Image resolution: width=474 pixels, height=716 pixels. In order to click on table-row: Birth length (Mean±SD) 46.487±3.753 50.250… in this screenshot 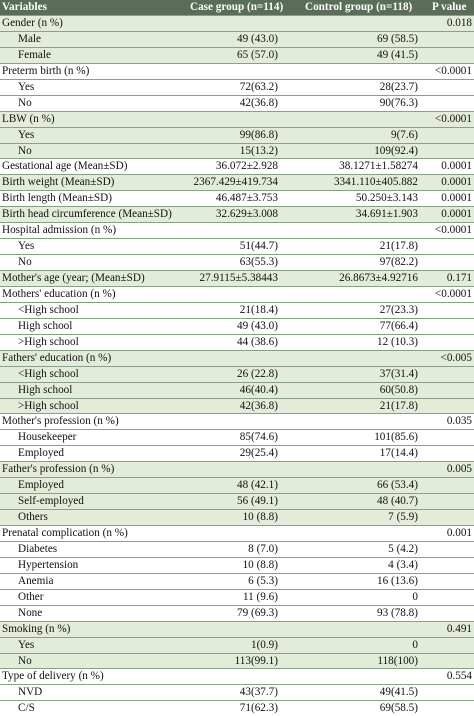, I will do `click(237, 198)`.